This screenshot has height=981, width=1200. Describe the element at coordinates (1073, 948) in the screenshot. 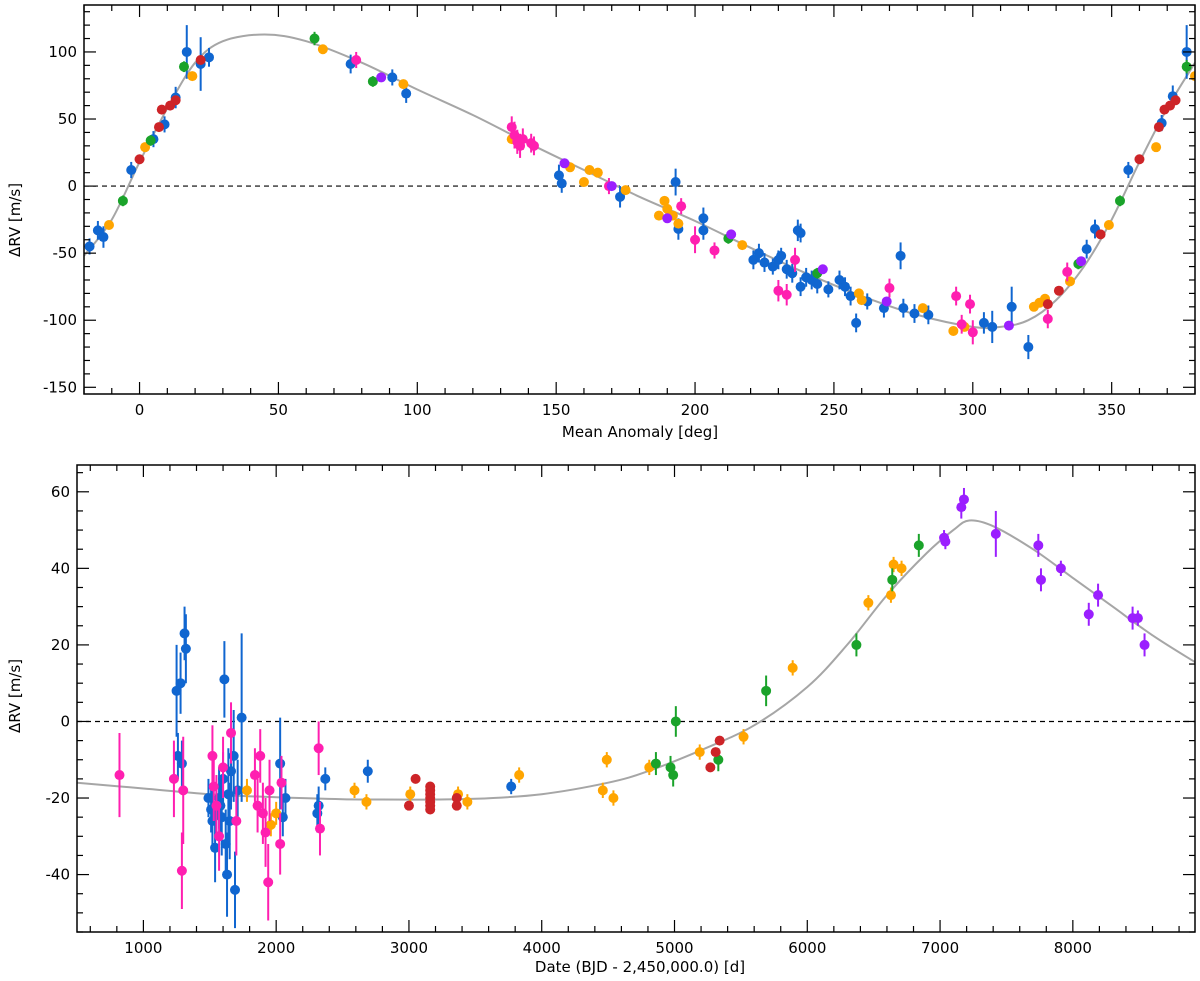

I see `bottom-xtick-label: 8000` at that location.